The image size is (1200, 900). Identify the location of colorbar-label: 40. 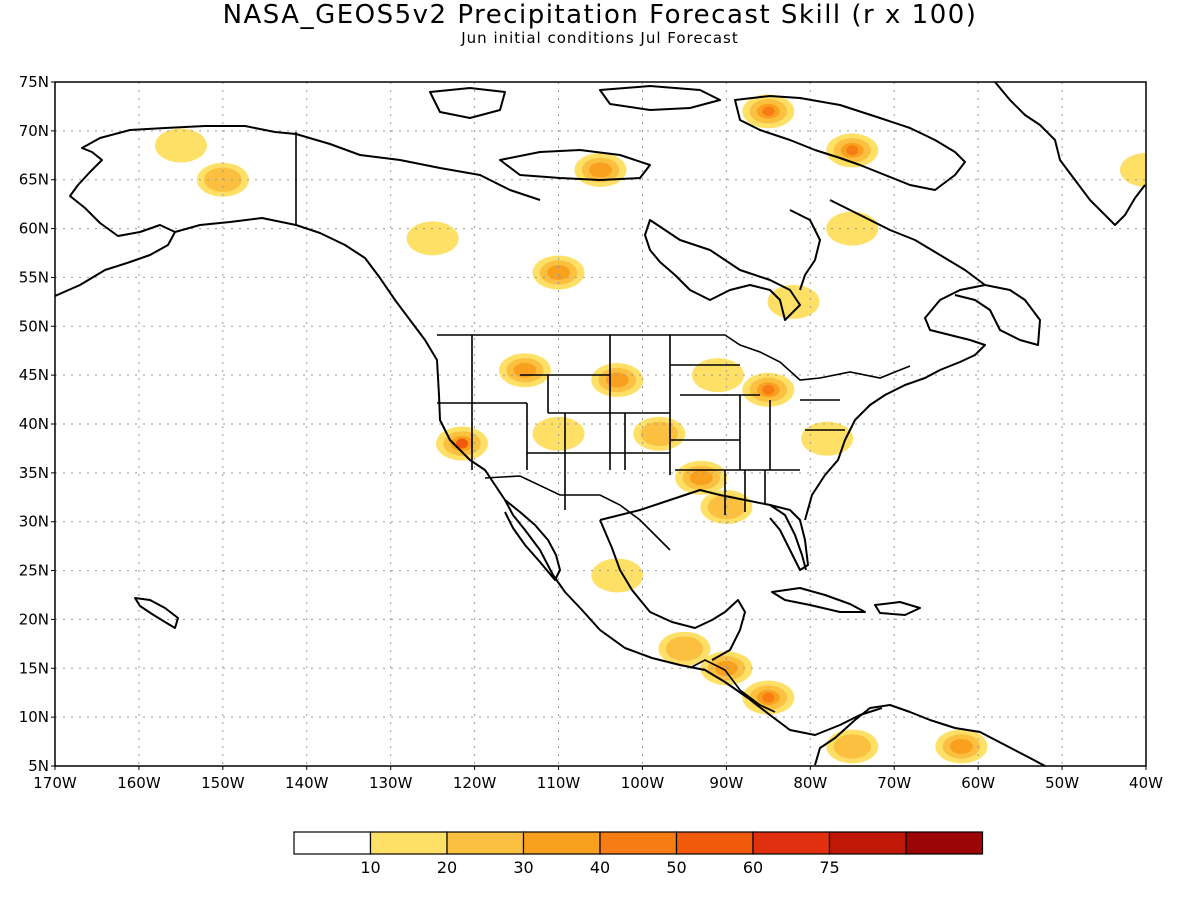
(600, 867).